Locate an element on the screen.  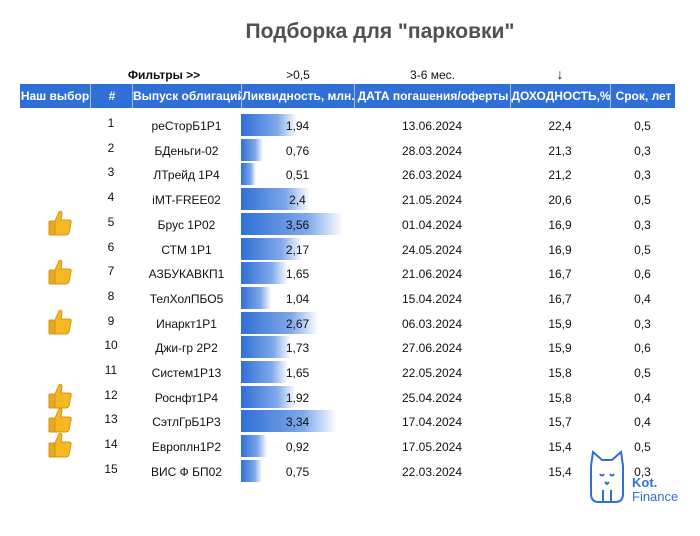
bond-name: iMT-FREE02 is located at coordinates (186, 200).